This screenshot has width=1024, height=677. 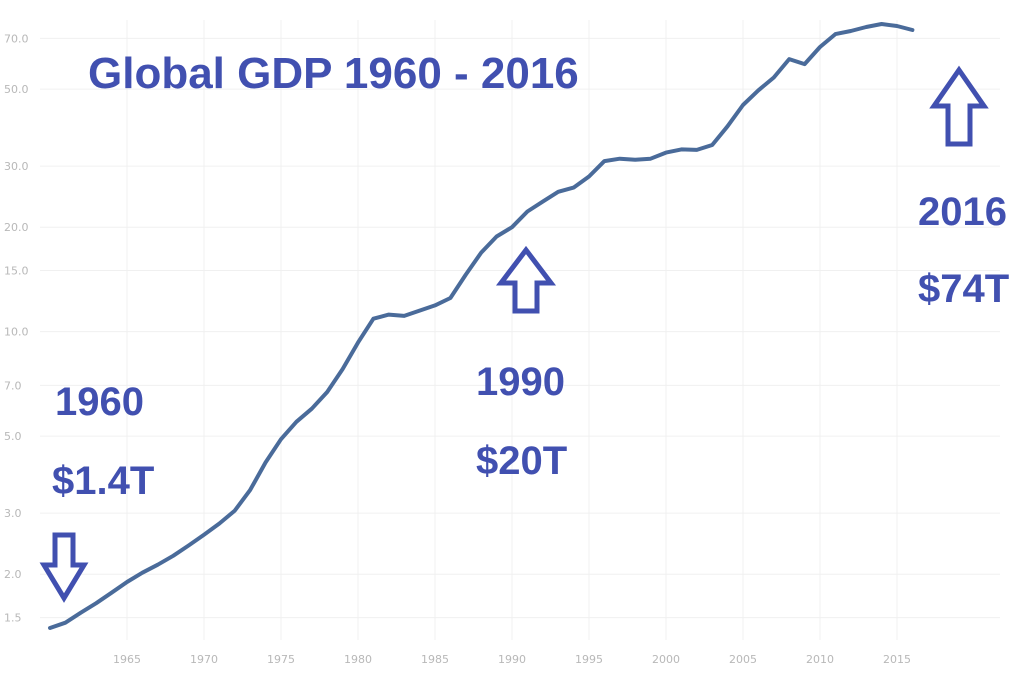 What do you see at coordinates (520, 382) in the screenshot?
I see `annotation-1990-year: 1990` at bounding box center [520, 382].